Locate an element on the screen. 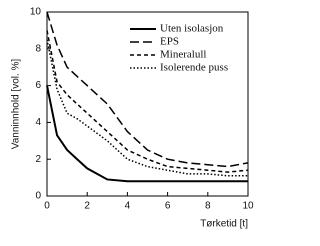 Image resolution: width=320 pixels, height=246 pixels. y-axis-label: Vanninnhold [vol. %] is located at coordinates (16, 104).